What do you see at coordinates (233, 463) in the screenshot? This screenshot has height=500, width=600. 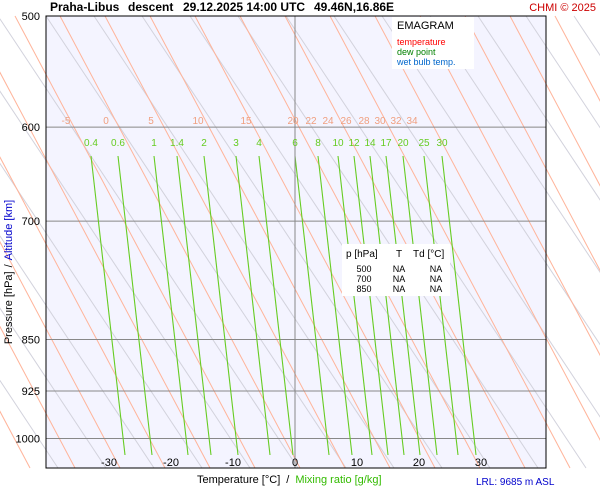 I see `temperature-tick-label: -10` at bounding box center [233, 463].